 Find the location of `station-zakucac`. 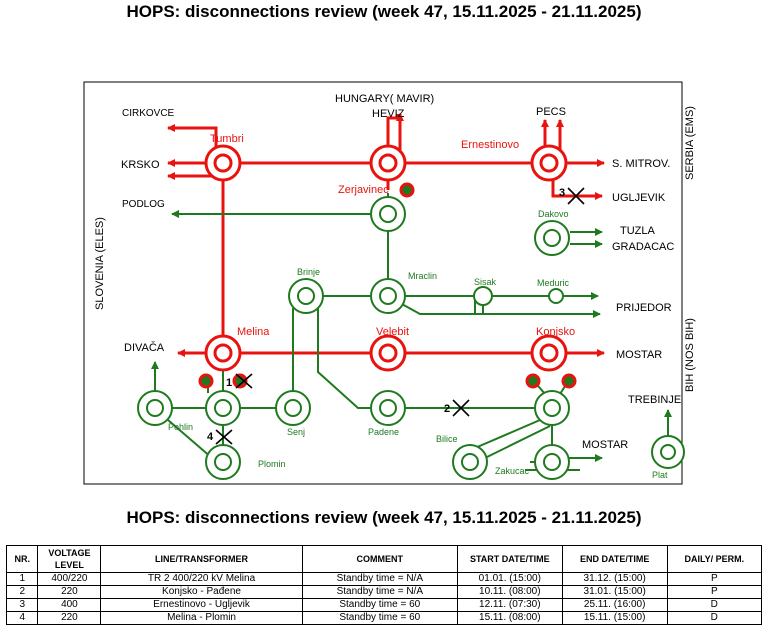

station-zakucac is located at coordinates (552, 462).